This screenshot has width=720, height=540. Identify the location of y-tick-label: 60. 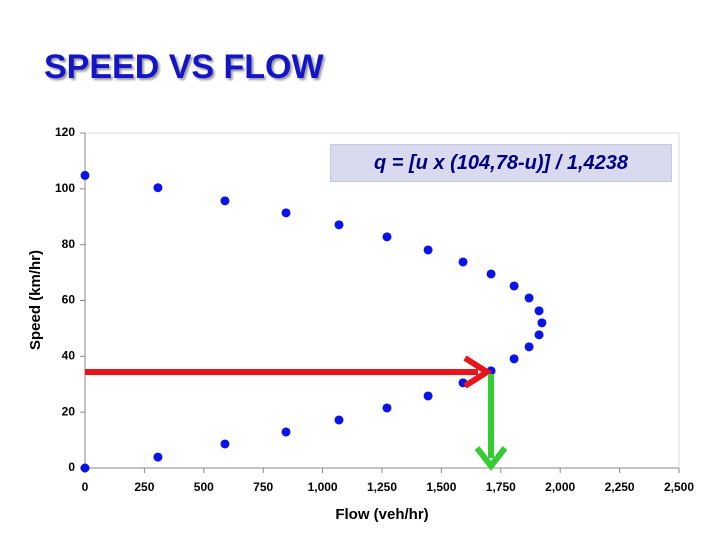
(69, 300).